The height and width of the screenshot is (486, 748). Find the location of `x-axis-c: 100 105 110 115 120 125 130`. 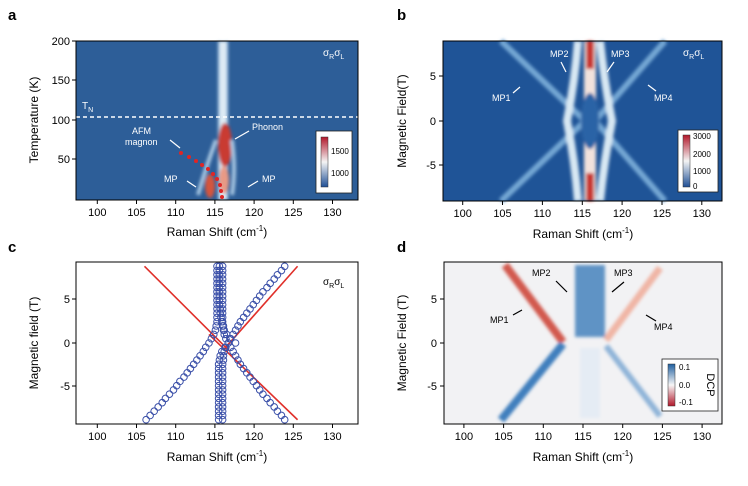

x-axis-c: 100 105 110 115 120 125 130 is located at coordinates (215, 433).